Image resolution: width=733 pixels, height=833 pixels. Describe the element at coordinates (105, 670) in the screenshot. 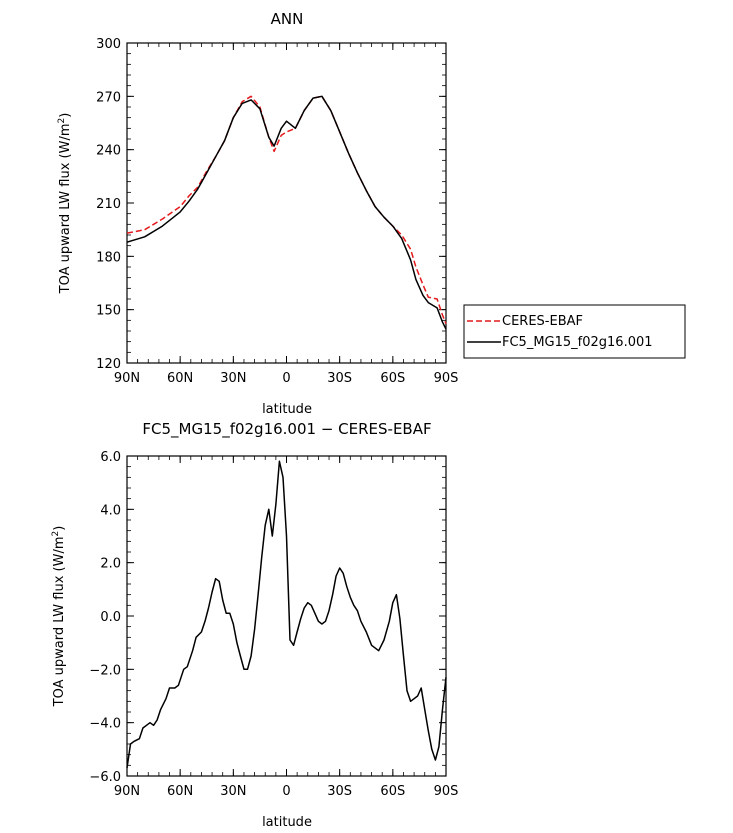

I see `bottom-y-tick-label: −2.0` at that location.